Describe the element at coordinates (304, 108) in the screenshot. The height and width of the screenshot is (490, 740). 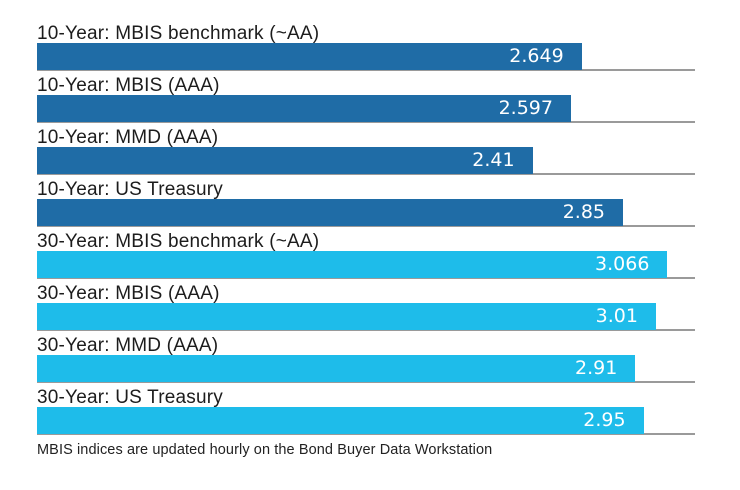
I see `bar: 2.597` at that location.